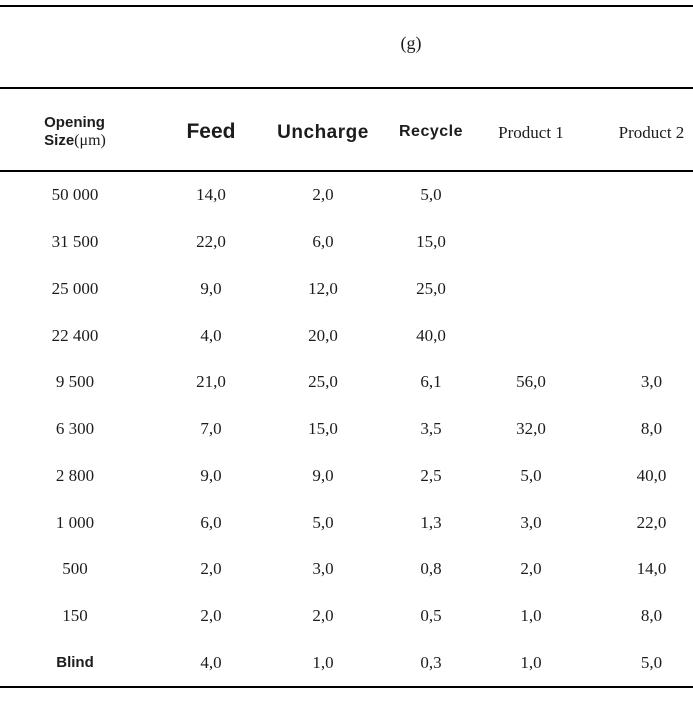 The image size is (693, 705). I want to click on cell-product1: 5,0, so click(531, 475).